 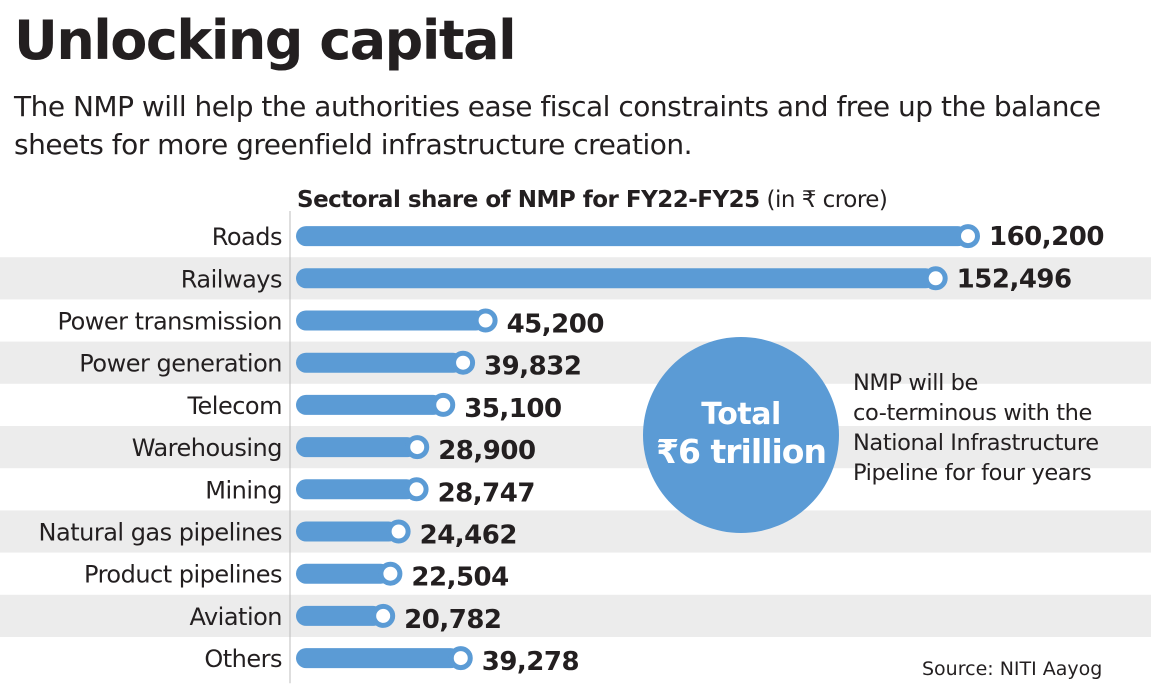 I want to click on value-label: 39,278, so click(x=530, y=662).